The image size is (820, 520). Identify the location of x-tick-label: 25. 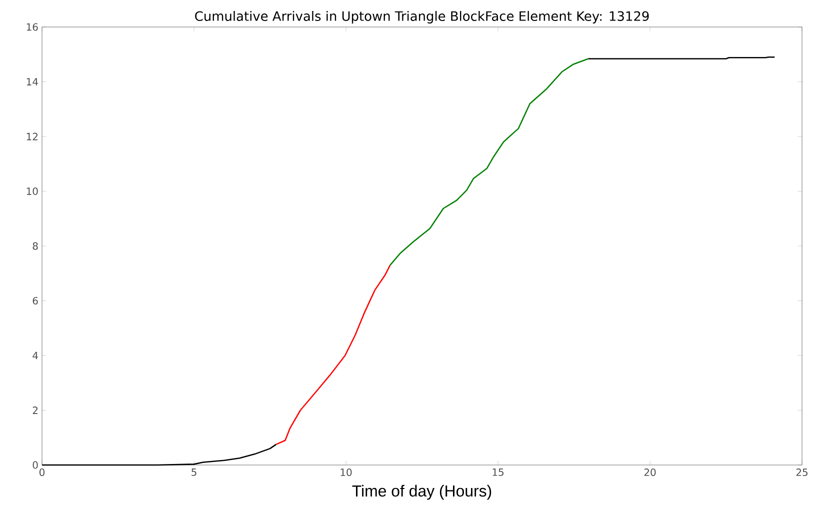
(802, 472).